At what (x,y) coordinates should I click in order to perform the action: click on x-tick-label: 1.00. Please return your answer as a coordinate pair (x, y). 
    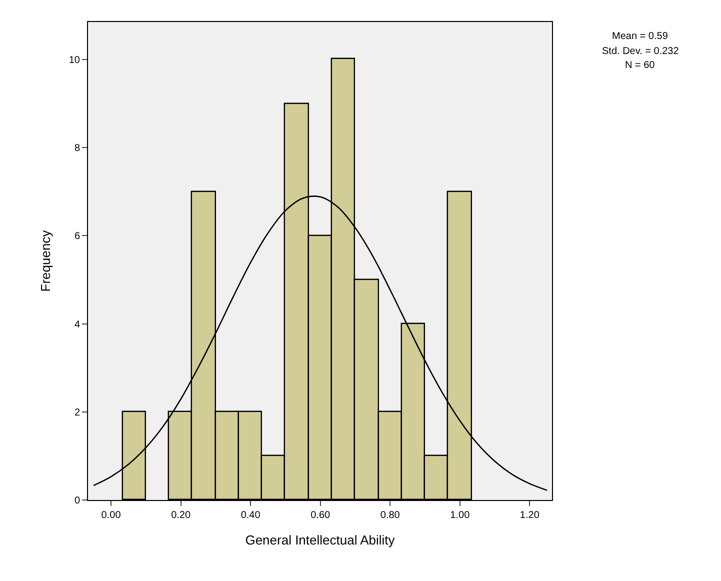
    Looking at the image, I should click on (460, 515).